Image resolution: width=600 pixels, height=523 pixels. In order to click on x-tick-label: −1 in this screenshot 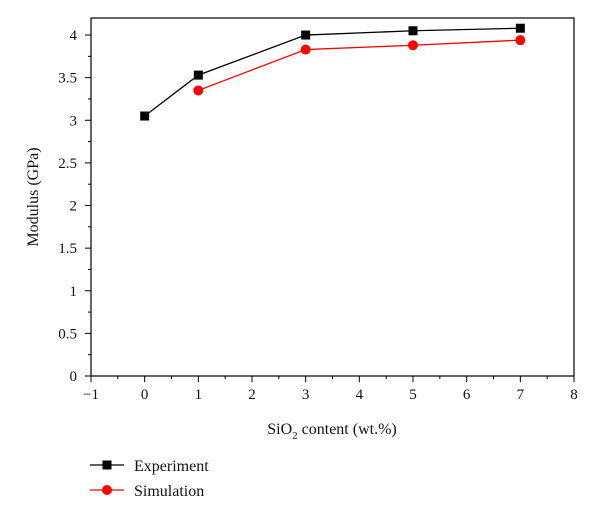, I will do `click(91, 395)`.